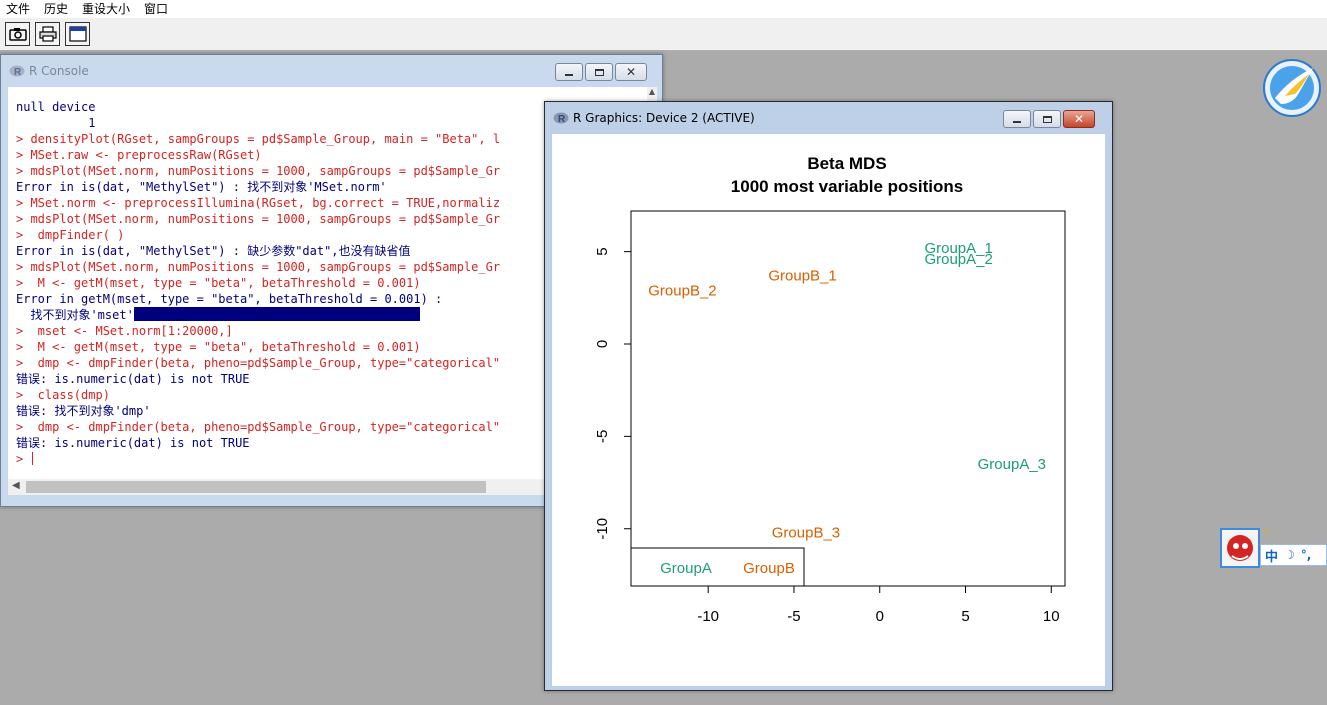 This screenshot has width=1327, height=705. I want to click on menubar: 文件 历史 重设大小 窗口, so click(663, 9).